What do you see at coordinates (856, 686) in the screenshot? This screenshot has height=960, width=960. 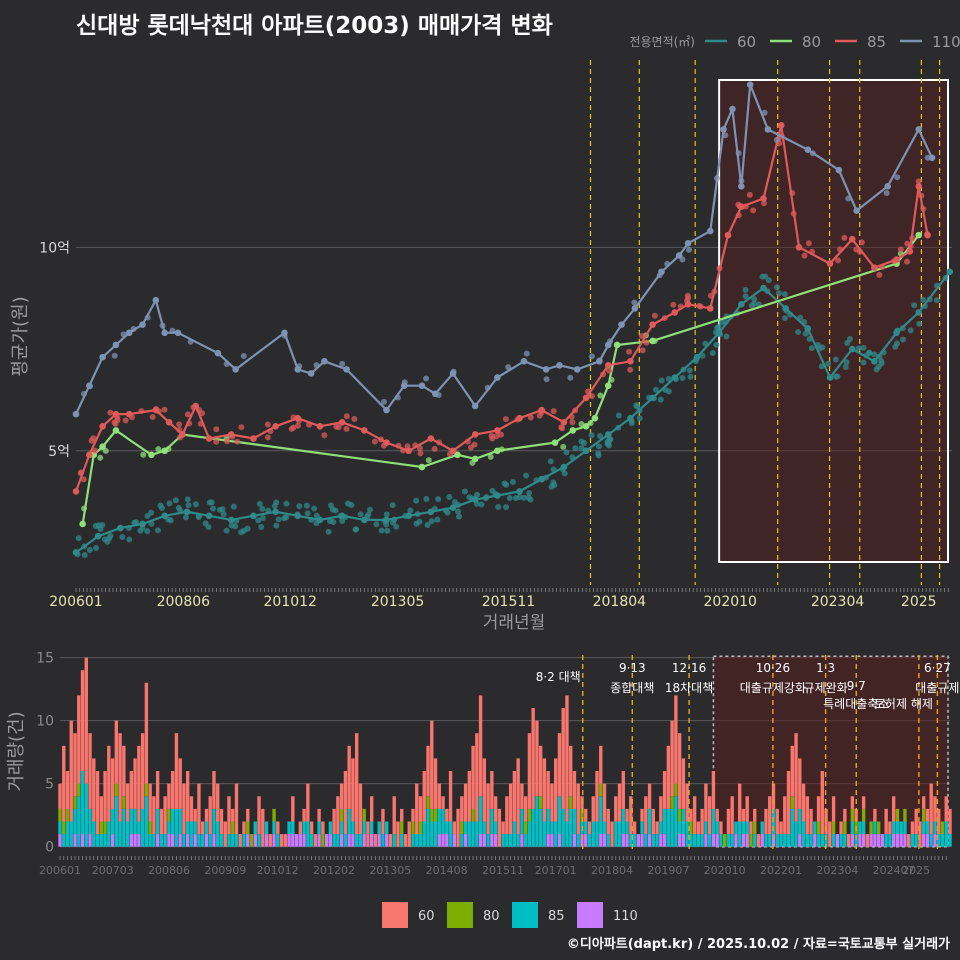 I see `event-date-9-7: 9·7` at bounding box center [856, 686].